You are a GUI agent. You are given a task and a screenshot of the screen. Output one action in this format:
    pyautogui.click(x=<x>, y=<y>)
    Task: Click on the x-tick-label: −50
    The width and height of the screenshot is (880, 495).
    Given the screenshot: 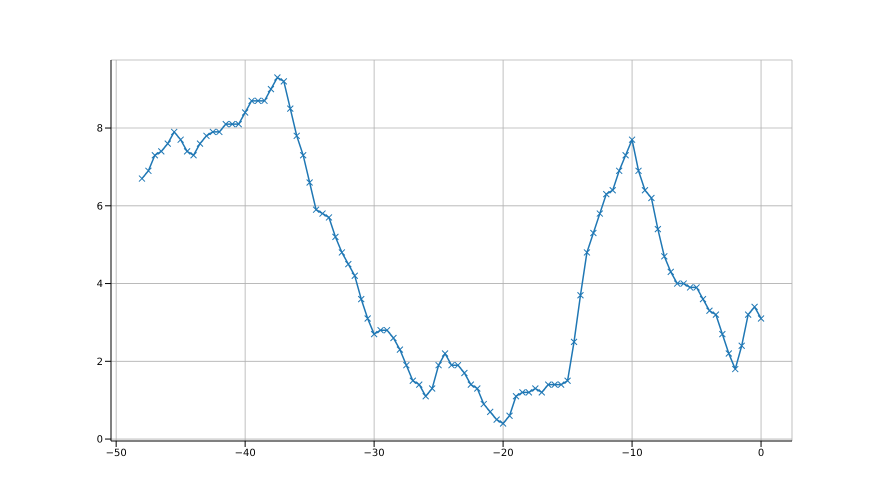 What is the action you would take?
    pyautogui.click(x=116, y=454)
    